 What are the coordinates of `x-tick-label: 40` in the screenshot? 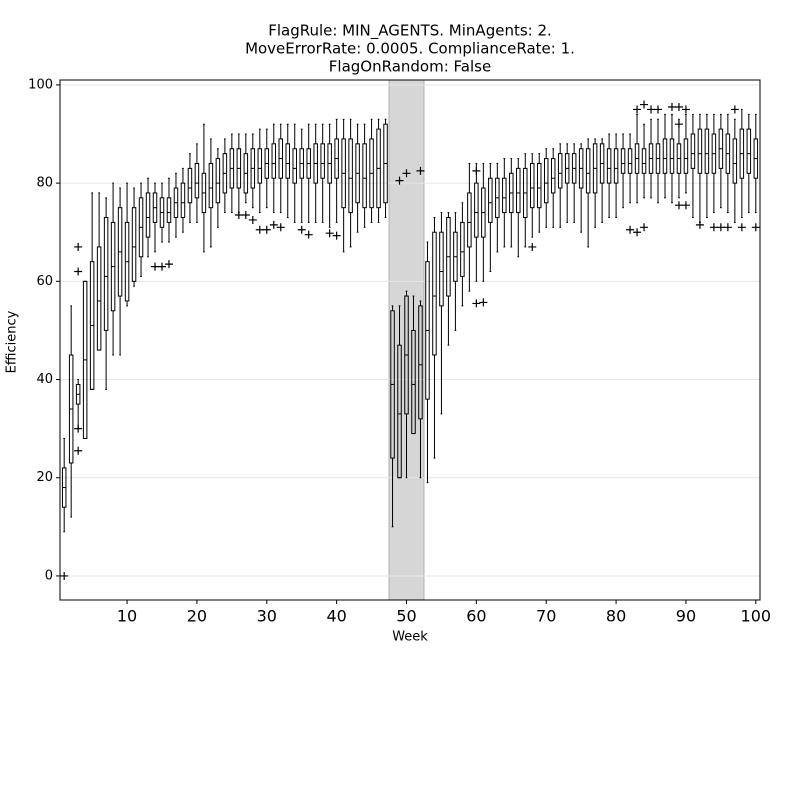 It's located at (336, 616).